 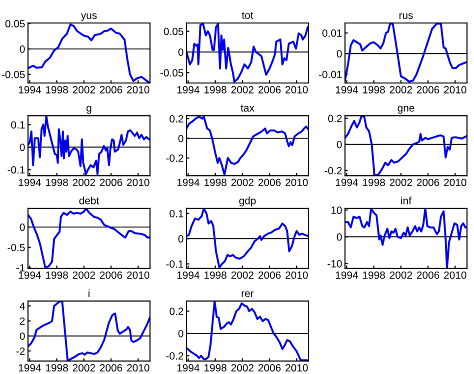 I want to click on chart-title: gdp, so click(x=247, y=201).